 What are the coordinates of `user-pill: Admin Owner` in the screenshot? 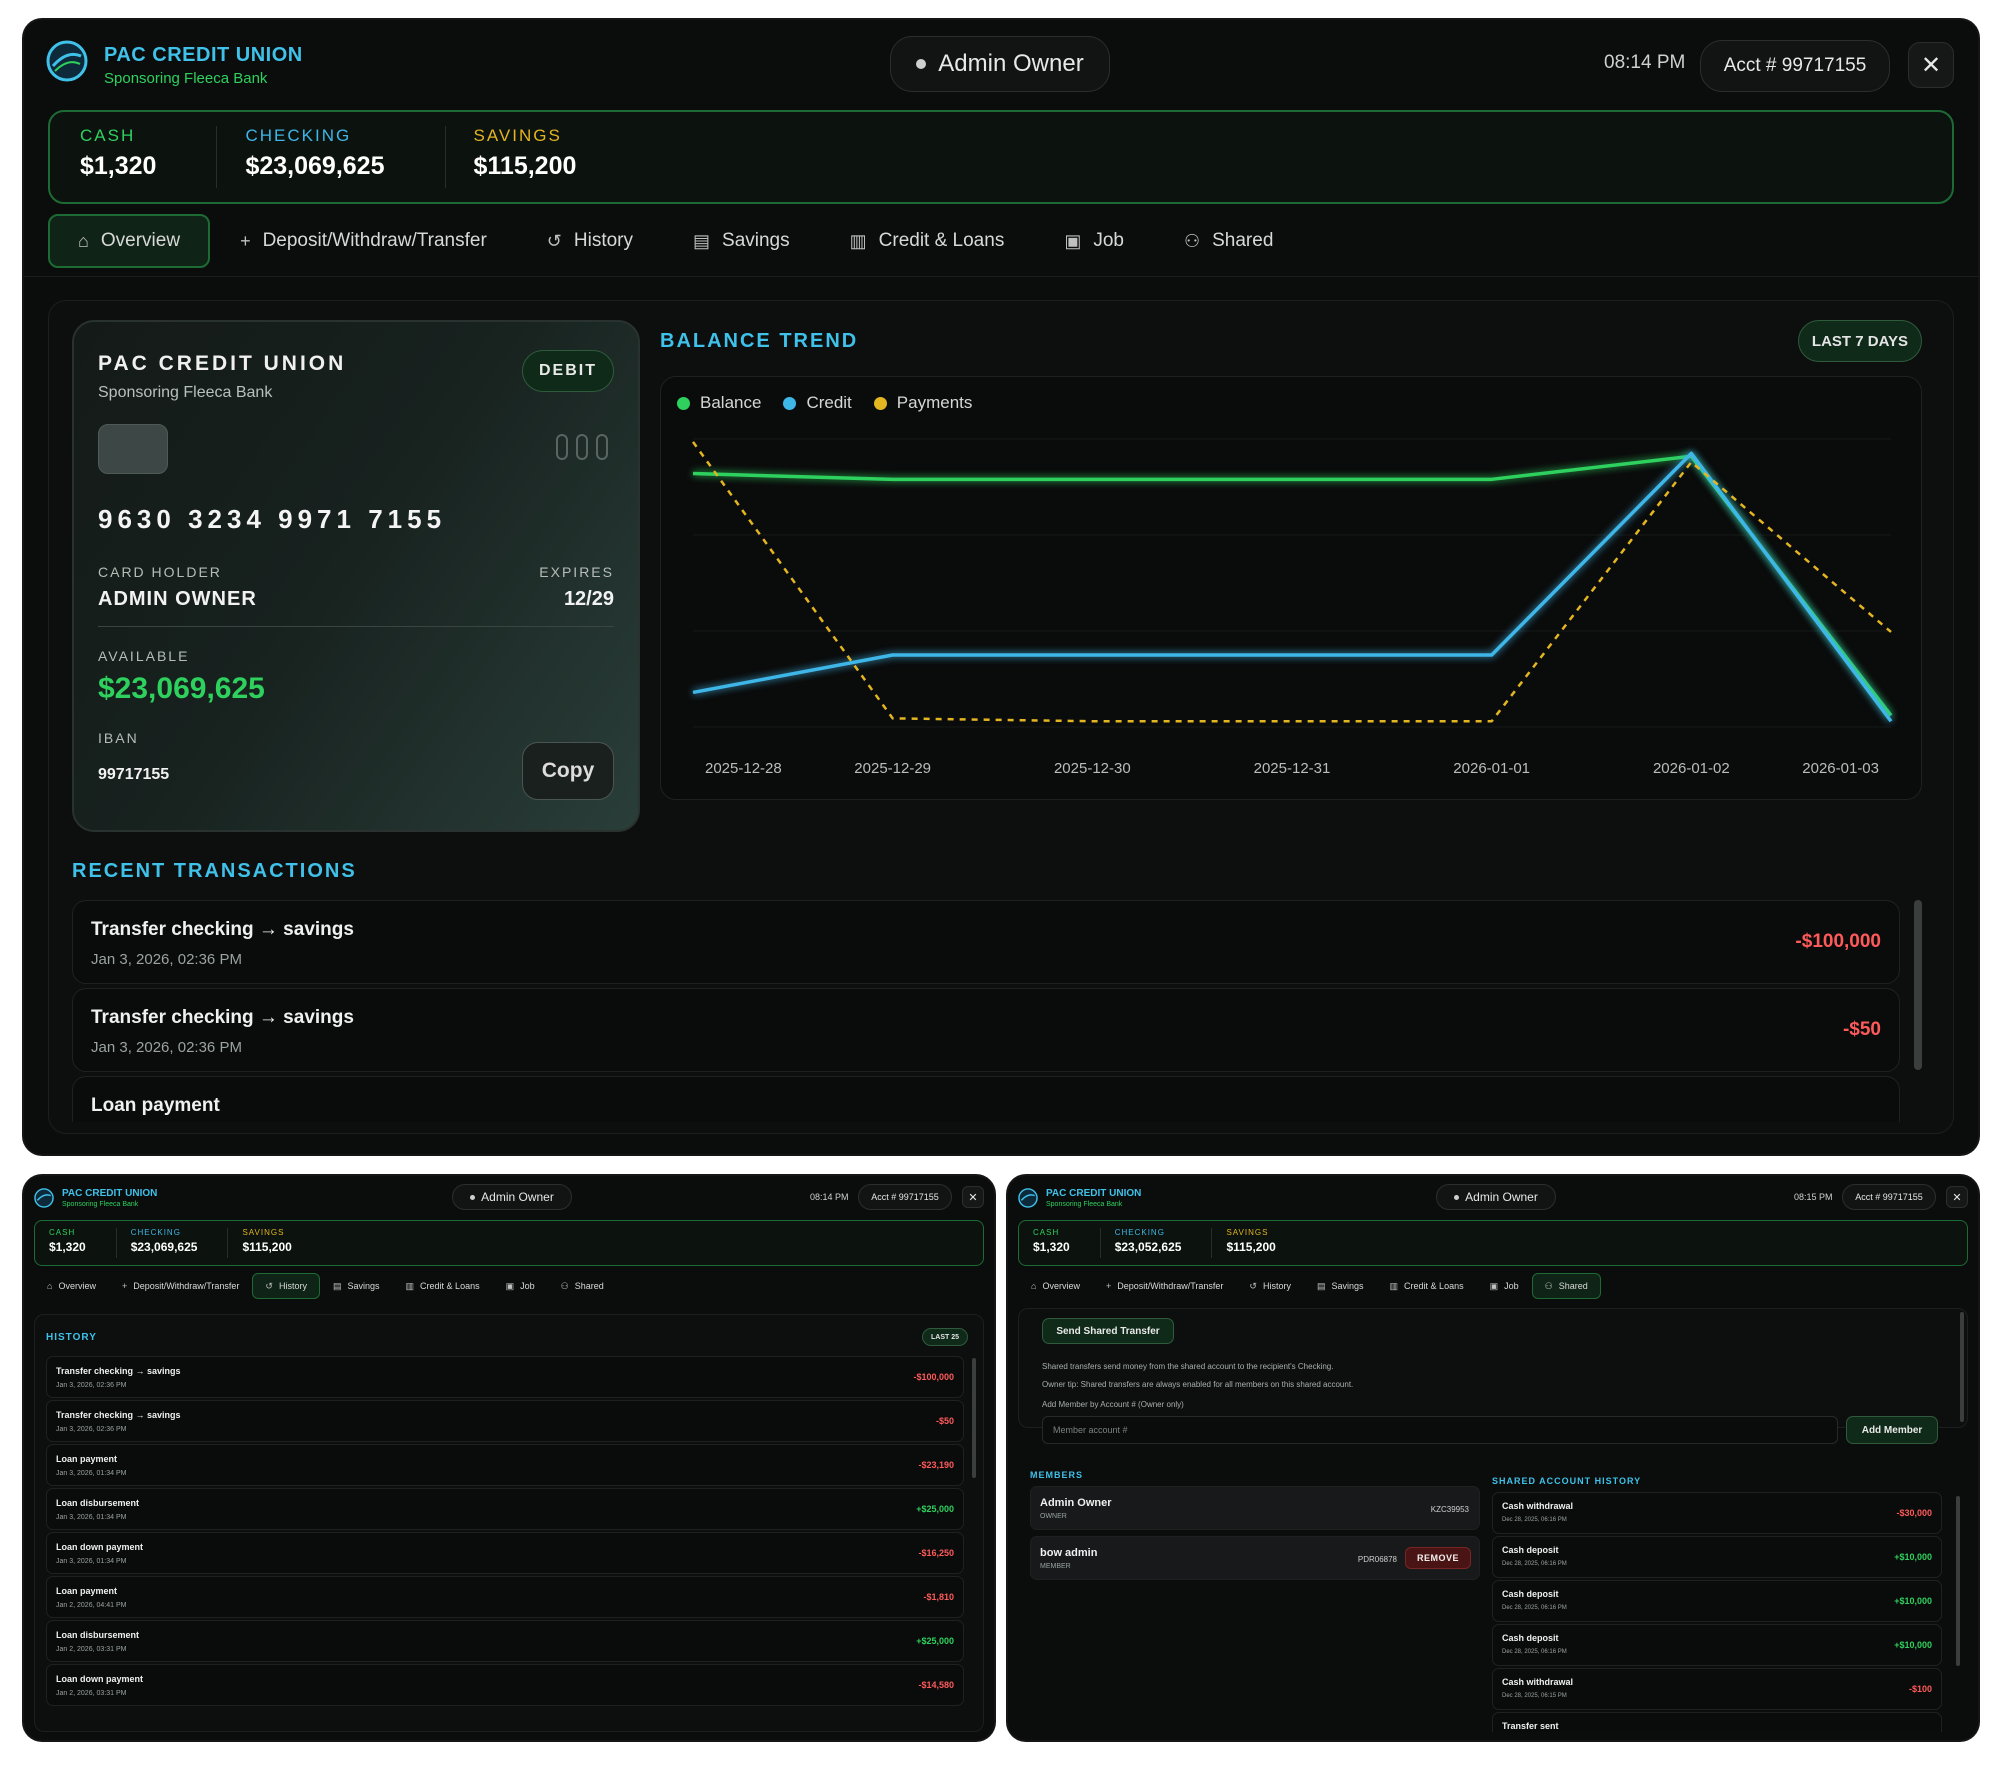 It's located at (1496, 1197).